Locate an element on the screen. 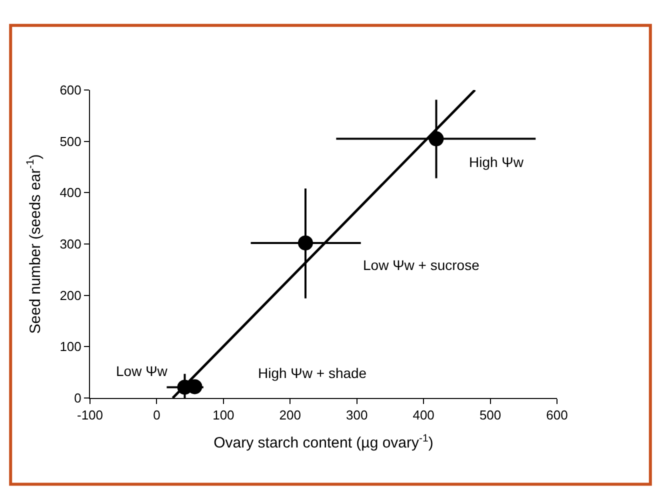 Image resolution: width=657 pixels, height=488 pixels. y-tick-label: 300 is located at coordinates (71, 244).